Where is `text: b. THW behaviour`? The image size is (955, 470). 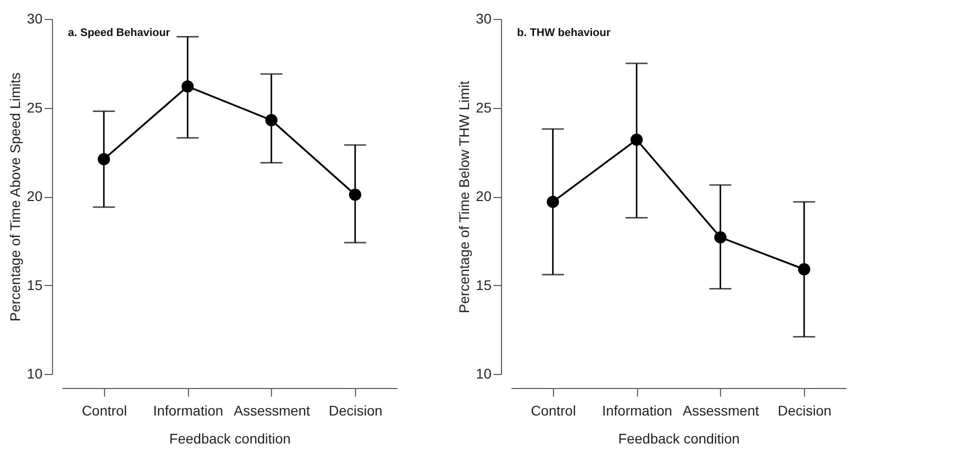
text: b. THW behaviour is located at coordinates (564, 33).